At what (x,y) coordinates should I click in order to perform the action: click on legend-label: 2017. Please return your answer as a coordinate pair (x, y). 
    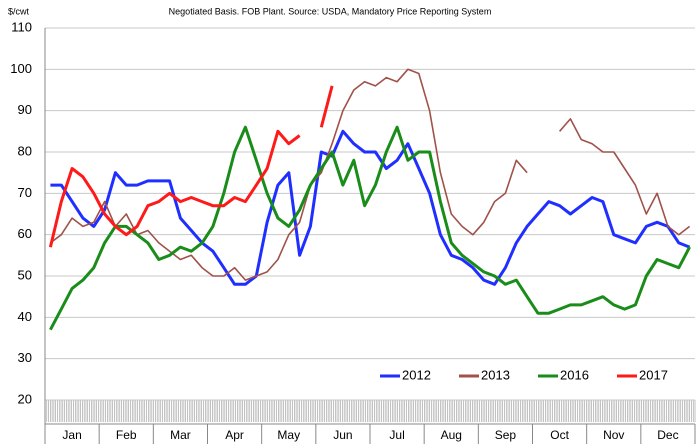
    Looking at the image, I should click on (653, 374).